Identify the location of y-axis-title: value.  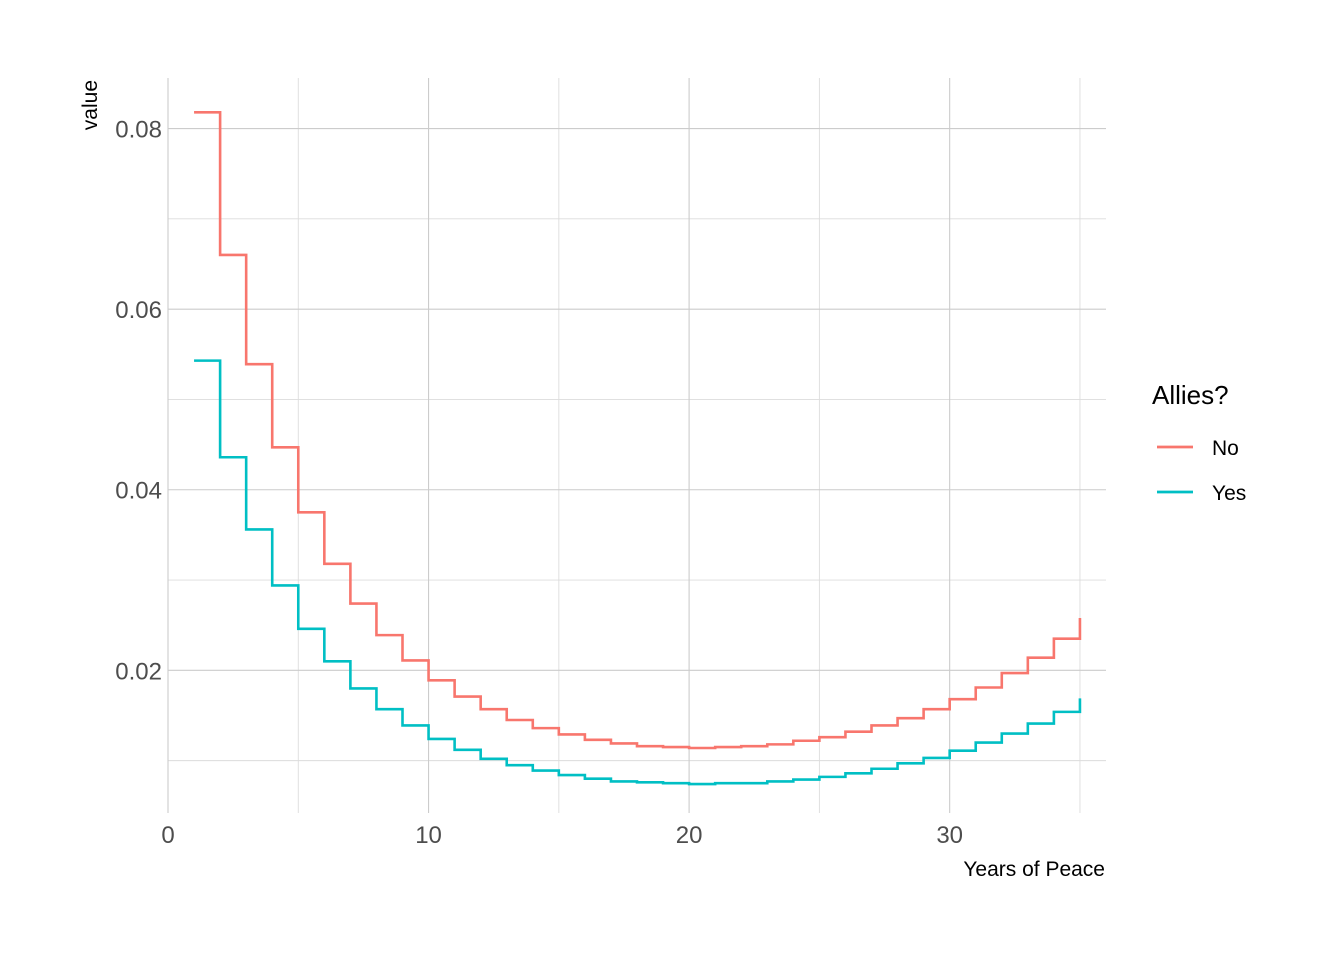
(90, 105).